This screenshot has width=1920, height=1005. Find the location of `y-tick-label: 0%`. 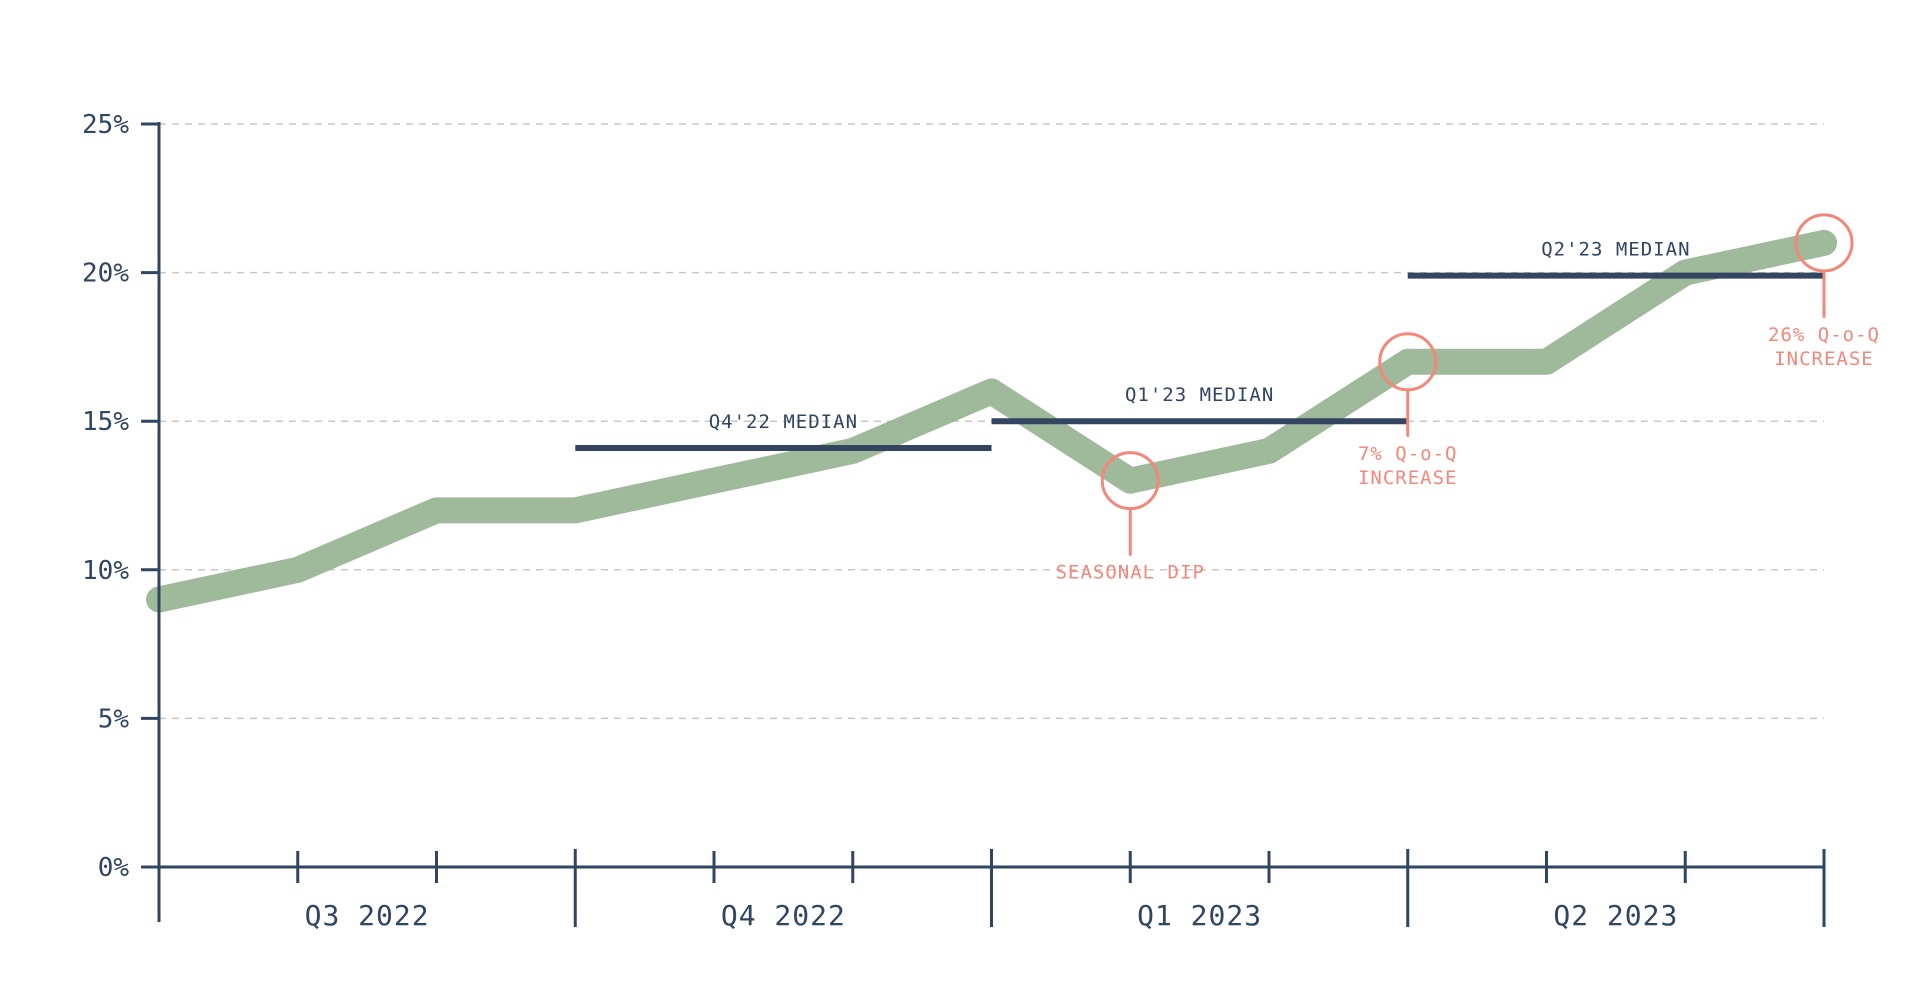

y-tick-label: 0% is located at coordinates (114, 868).